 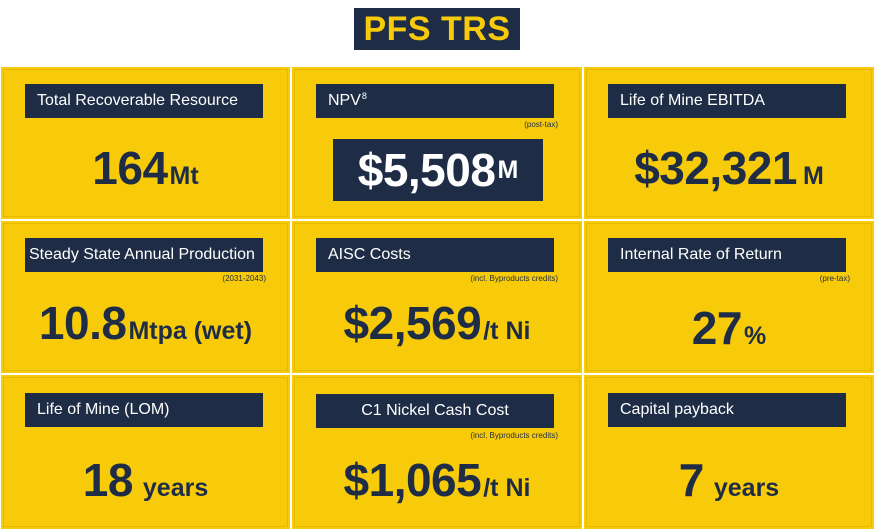 What do you see at coordinates (145, 452) in the screenshot?
I see `metric-life-of-mine: Life of Mine (LOM) 18 years` at bounding box center [145, 452].